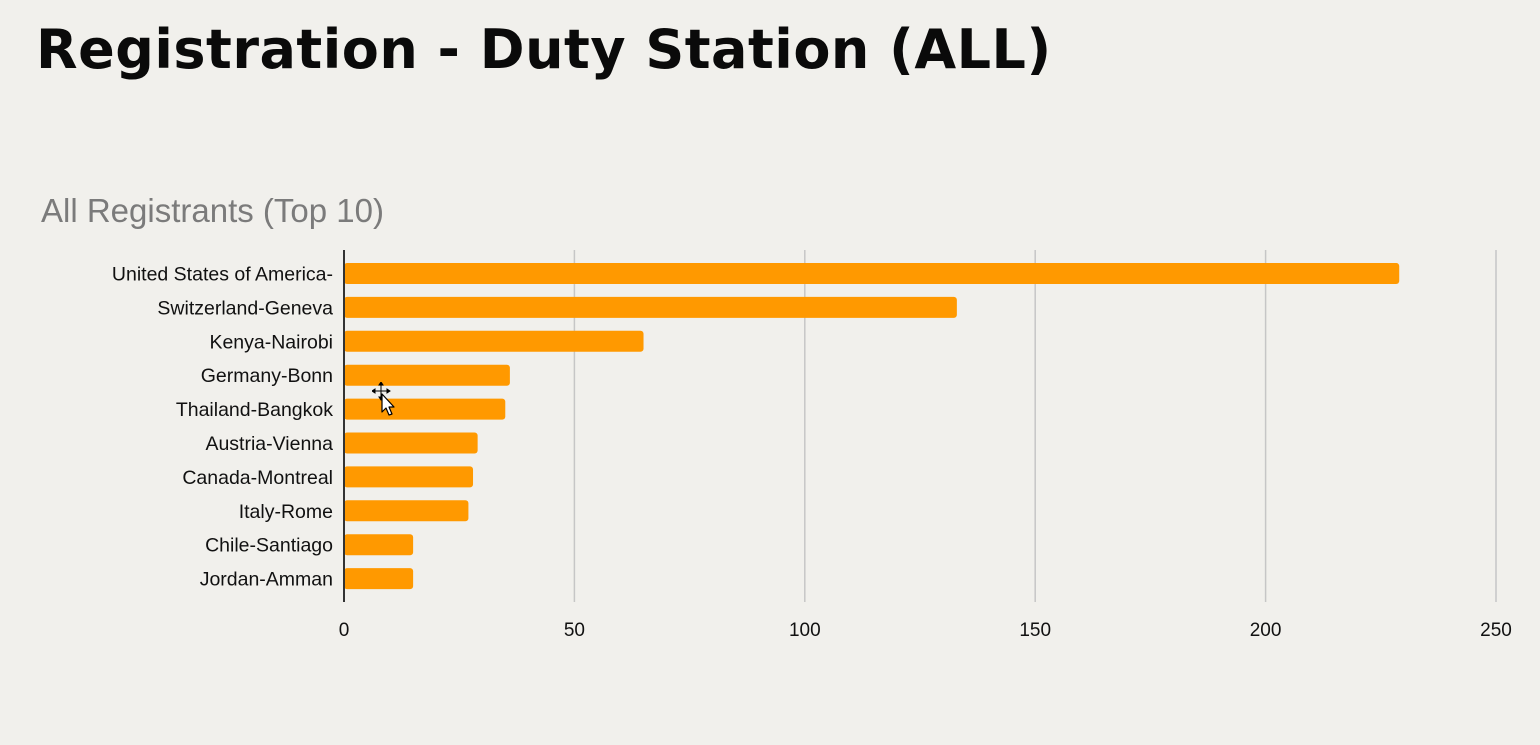  I want to click on category-label: Chile-Santiago, so click(269, 546).